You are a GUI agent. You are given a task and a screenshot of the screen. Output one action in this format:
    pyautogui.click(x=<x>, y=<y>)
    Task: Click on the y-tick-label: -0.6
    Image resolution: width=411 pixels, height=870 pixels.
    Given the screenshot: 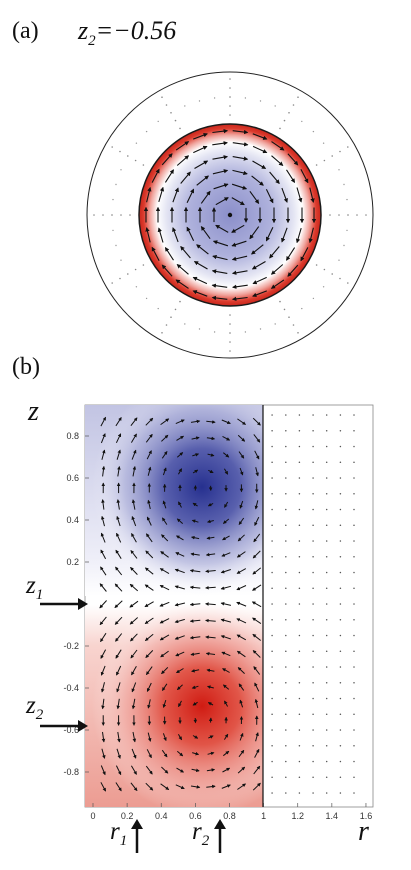 What is the action you would take?
    pyautogui.click(x=71, y=730)
    